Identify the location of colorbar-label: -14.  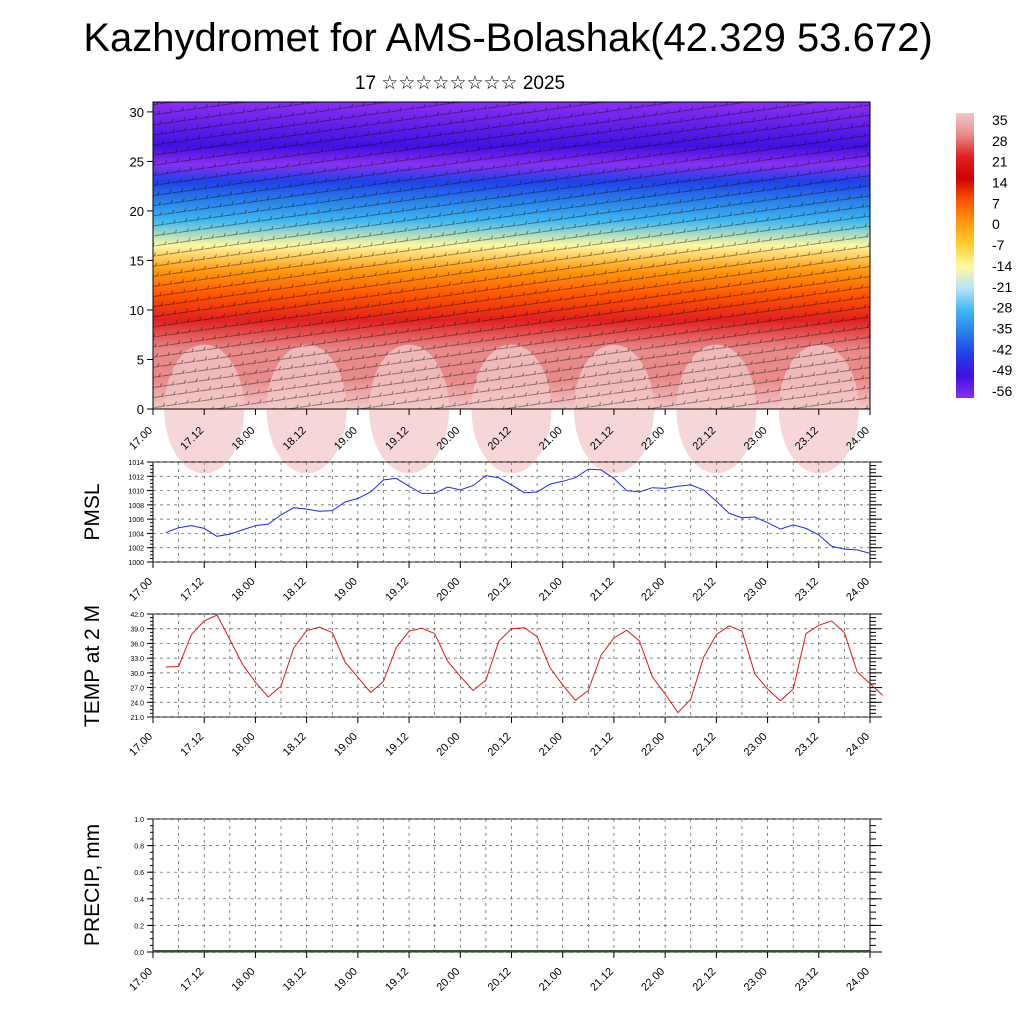
(1002, 266).